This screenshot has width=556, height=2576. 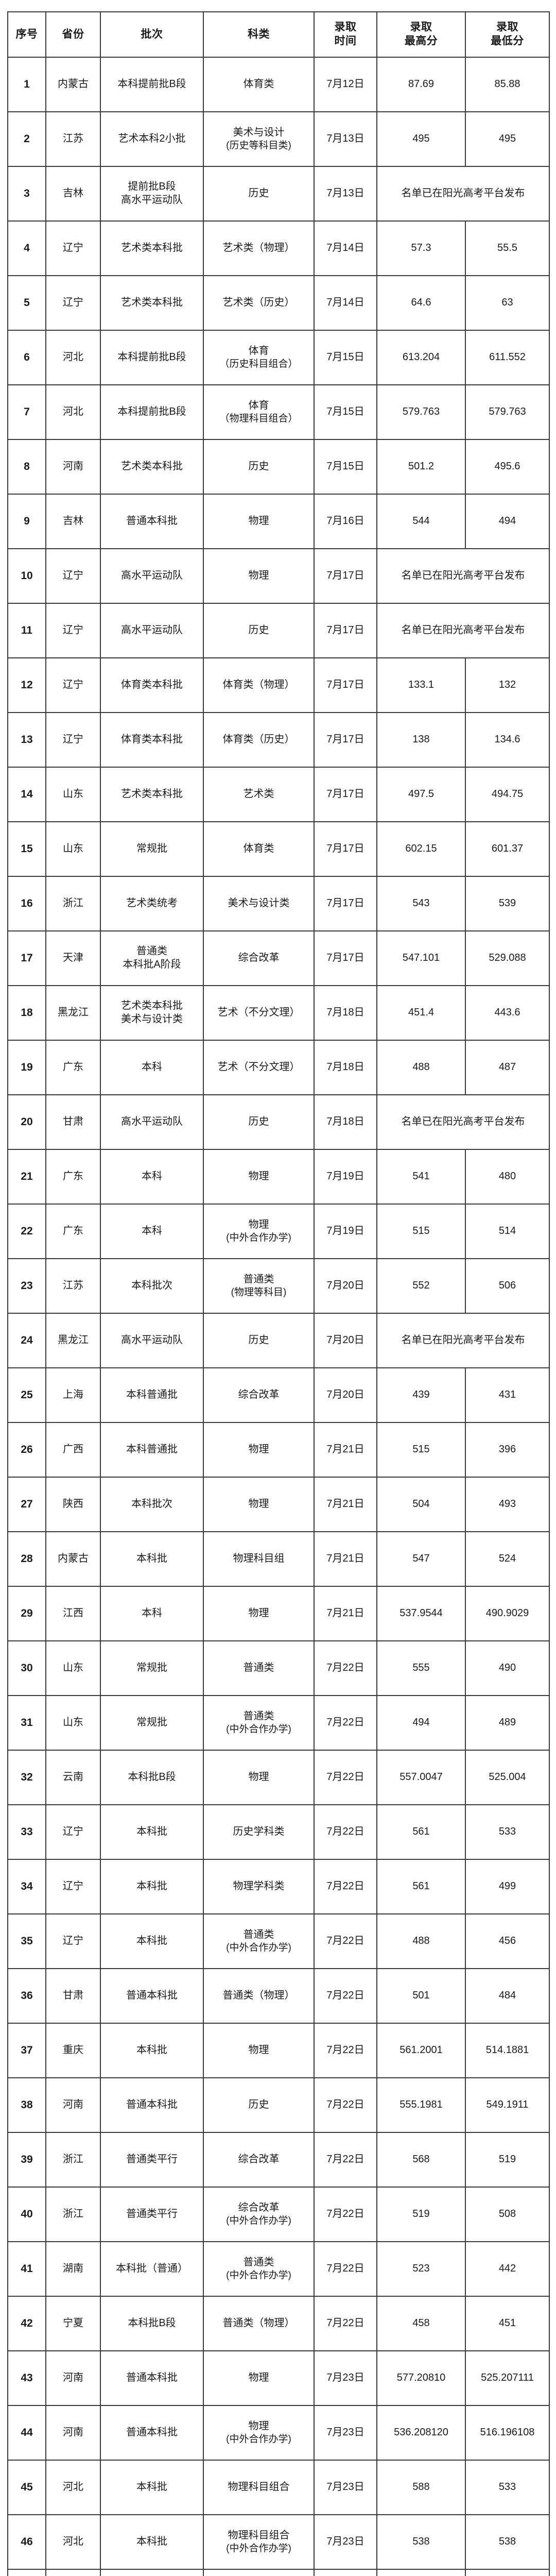 I want to click on cell-score-highest: 133.1, so click(x=421, y=685).